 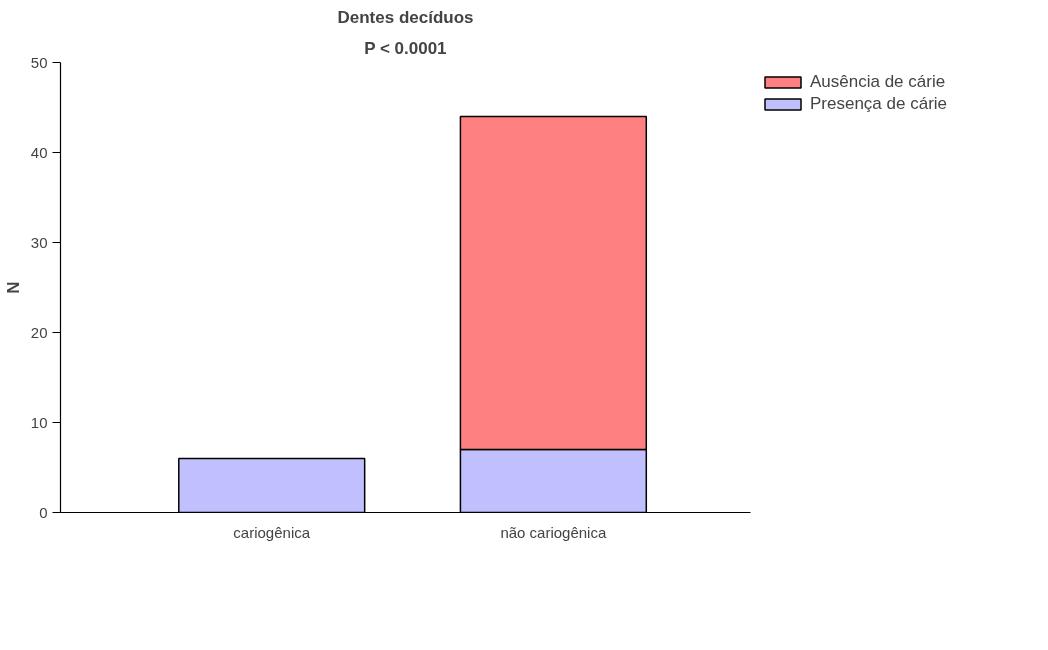 I want to click on legend-label: Ausência de cárie, so click(x=878, y=82).